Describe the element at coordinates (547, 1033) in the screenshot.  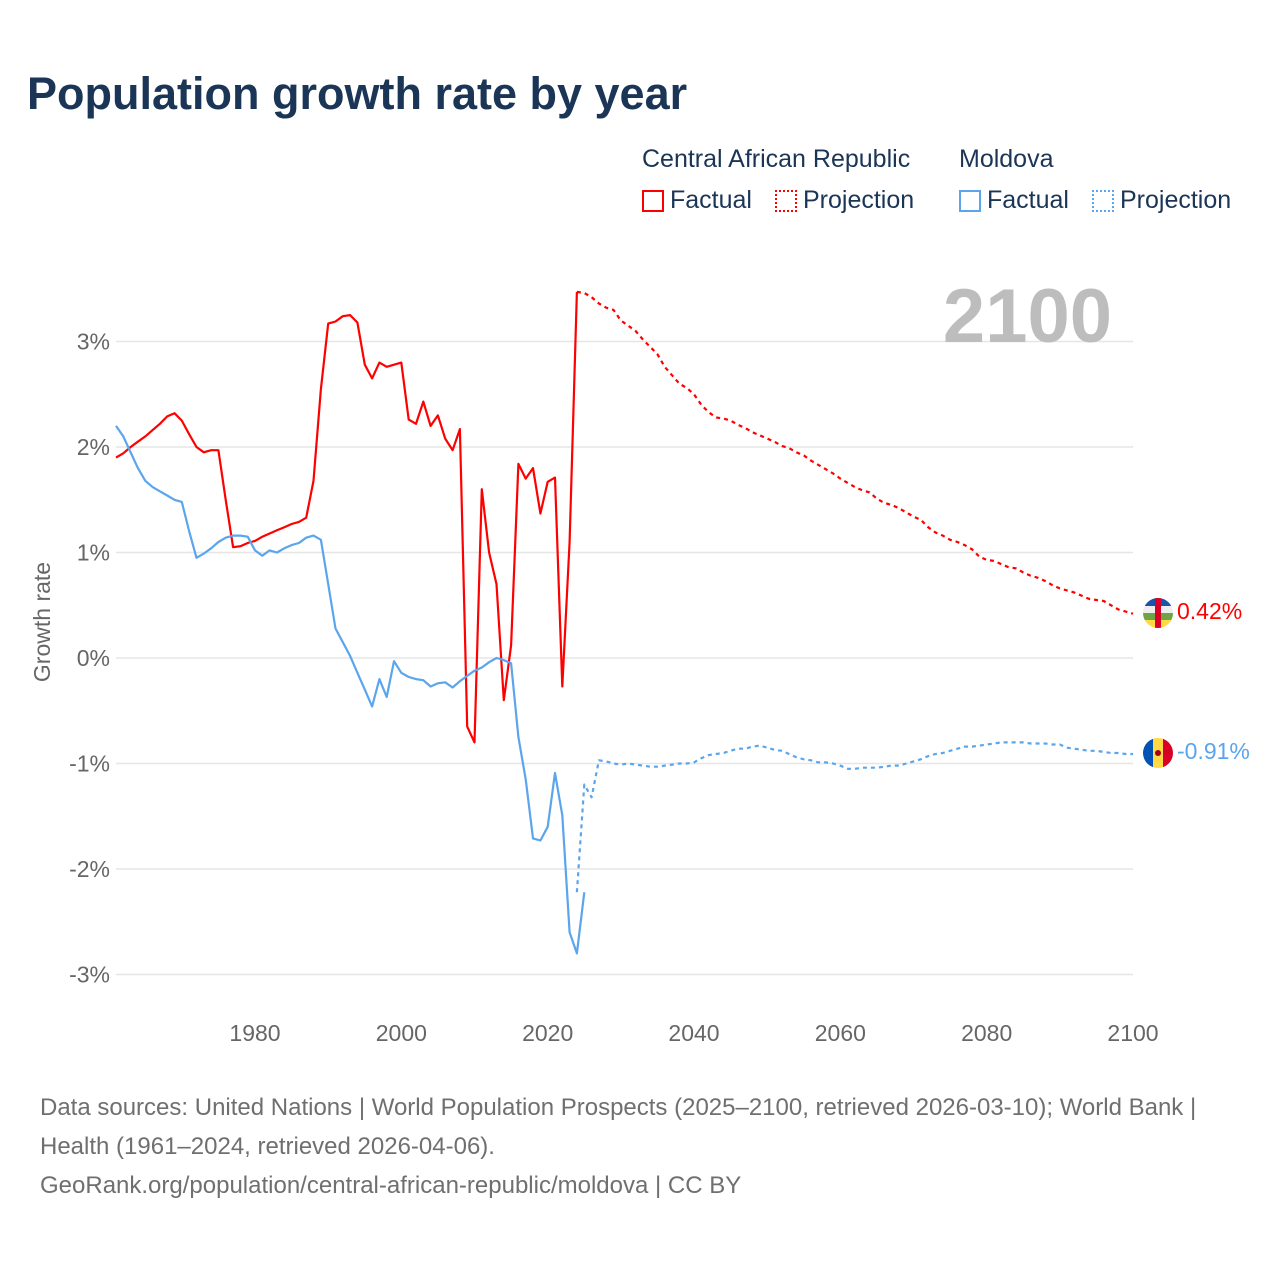
I see `x-tick-label: 2020` at that location.